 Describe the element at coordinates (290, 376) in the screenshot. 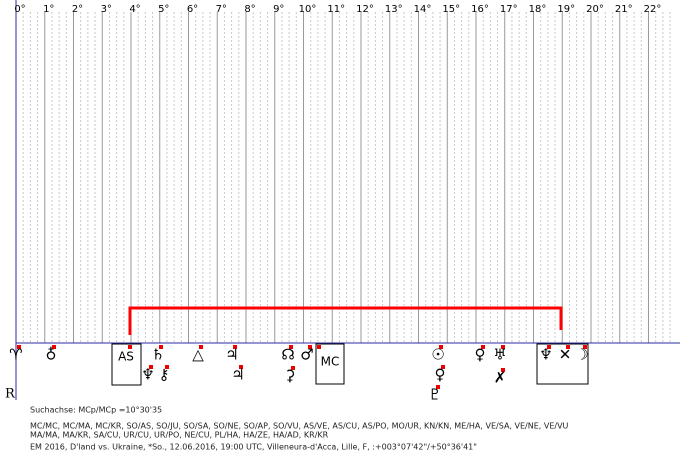

I see `planet-glyph: ⚳` at that location.